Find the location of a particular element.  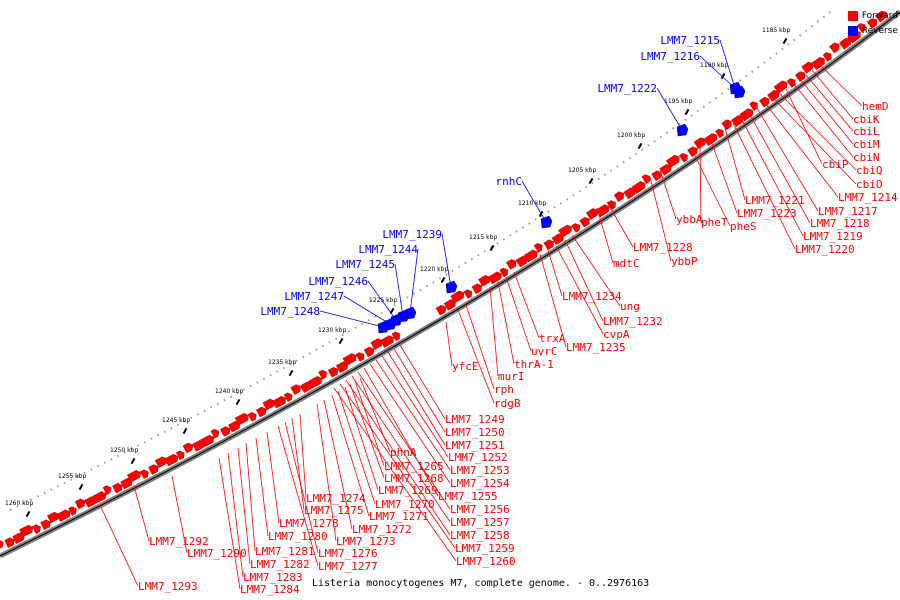

gene-label: LMM7_1250 is located at coordinates (475, 432).